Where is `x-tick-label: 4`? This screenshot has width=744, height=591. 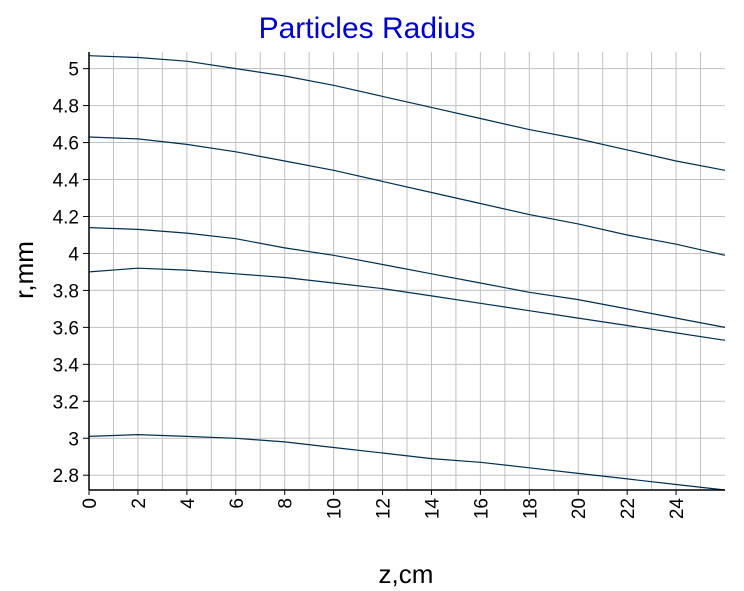 x-tick-label: 4 is located at coordinates (188, 503).